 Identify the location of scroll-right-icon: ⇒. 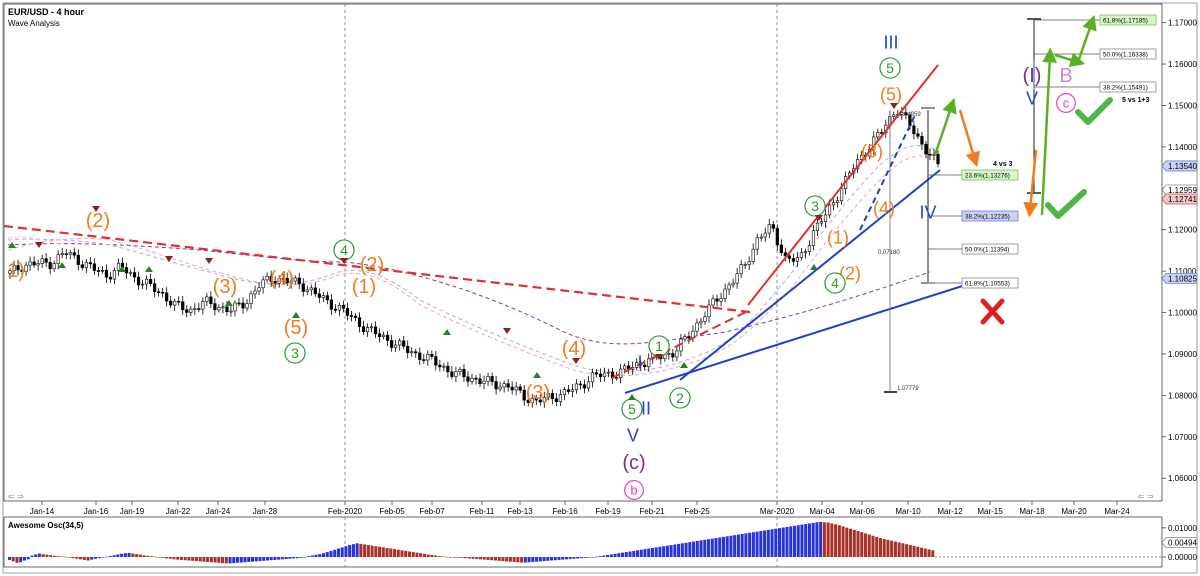
(20, 496).